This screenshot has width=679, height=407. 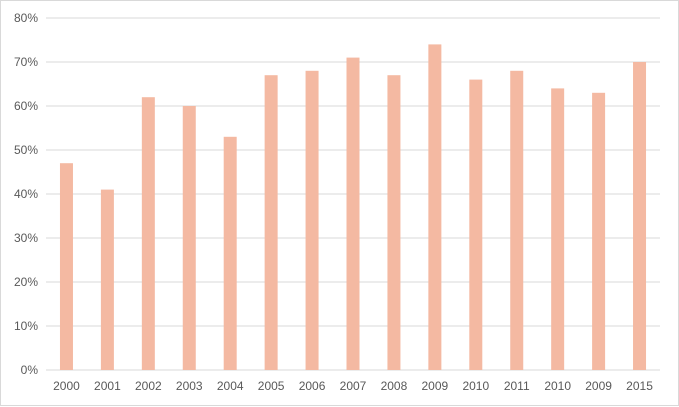 What do you see at coordinates (271, 386) in the screenshot?
I see `x-tick-label: 2005` at bounding box center [271, 386].